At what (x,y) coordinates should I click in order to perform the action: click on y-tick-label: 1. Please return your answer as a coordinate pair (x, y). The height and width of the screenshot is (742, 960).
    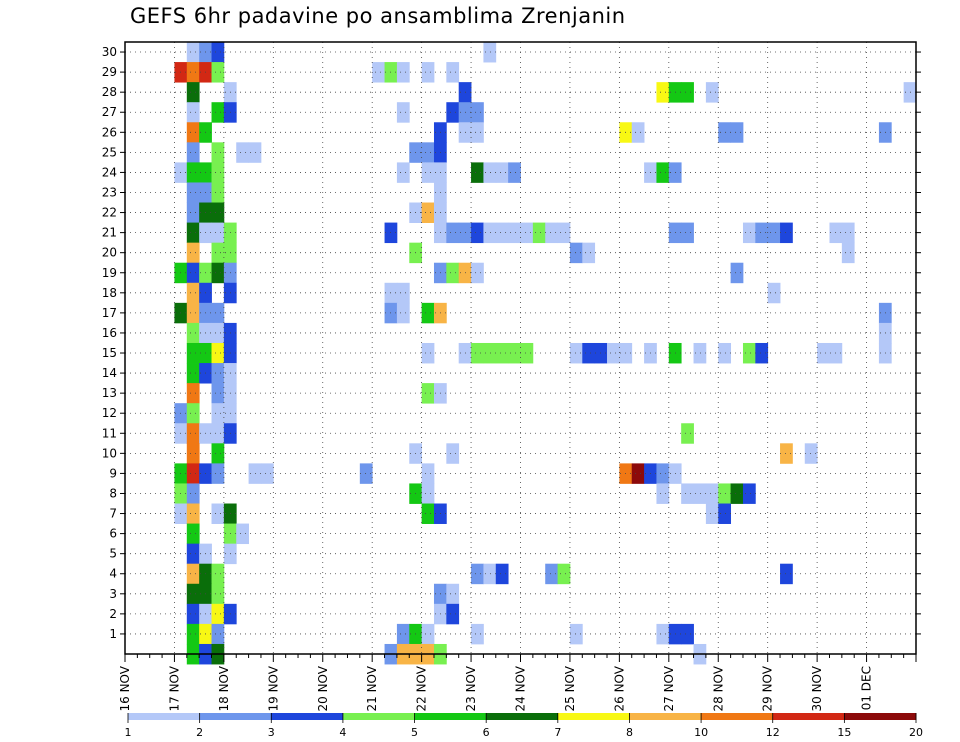
    Looking at the image, I should click on (113, 634).